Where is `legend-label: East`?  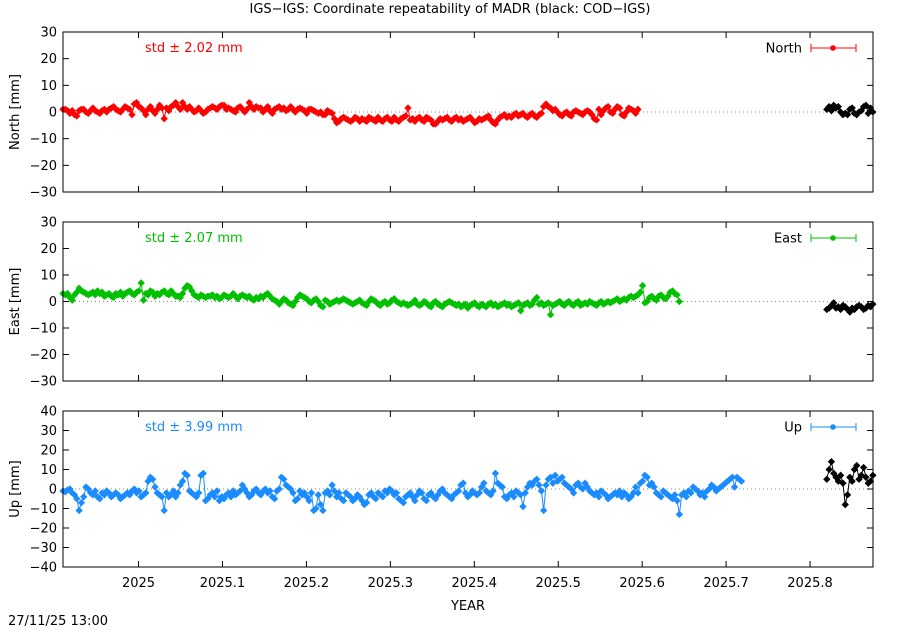
legend-label: East is located at coordinates (788, 239).